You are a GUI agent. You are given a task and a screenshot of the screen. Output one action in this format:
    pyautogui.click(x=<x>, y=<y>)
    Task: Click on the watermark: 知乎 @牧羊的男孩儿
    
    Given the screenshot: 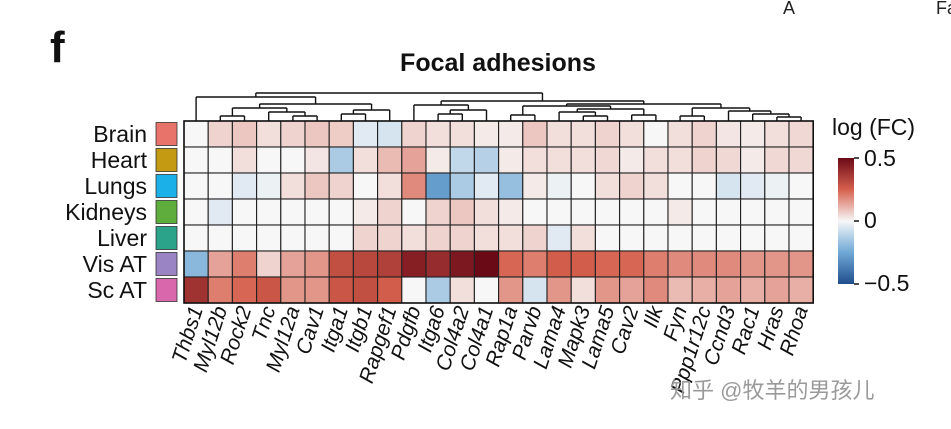 What is the action you would take?
    pyautogui.click(x=772, y=390)
    